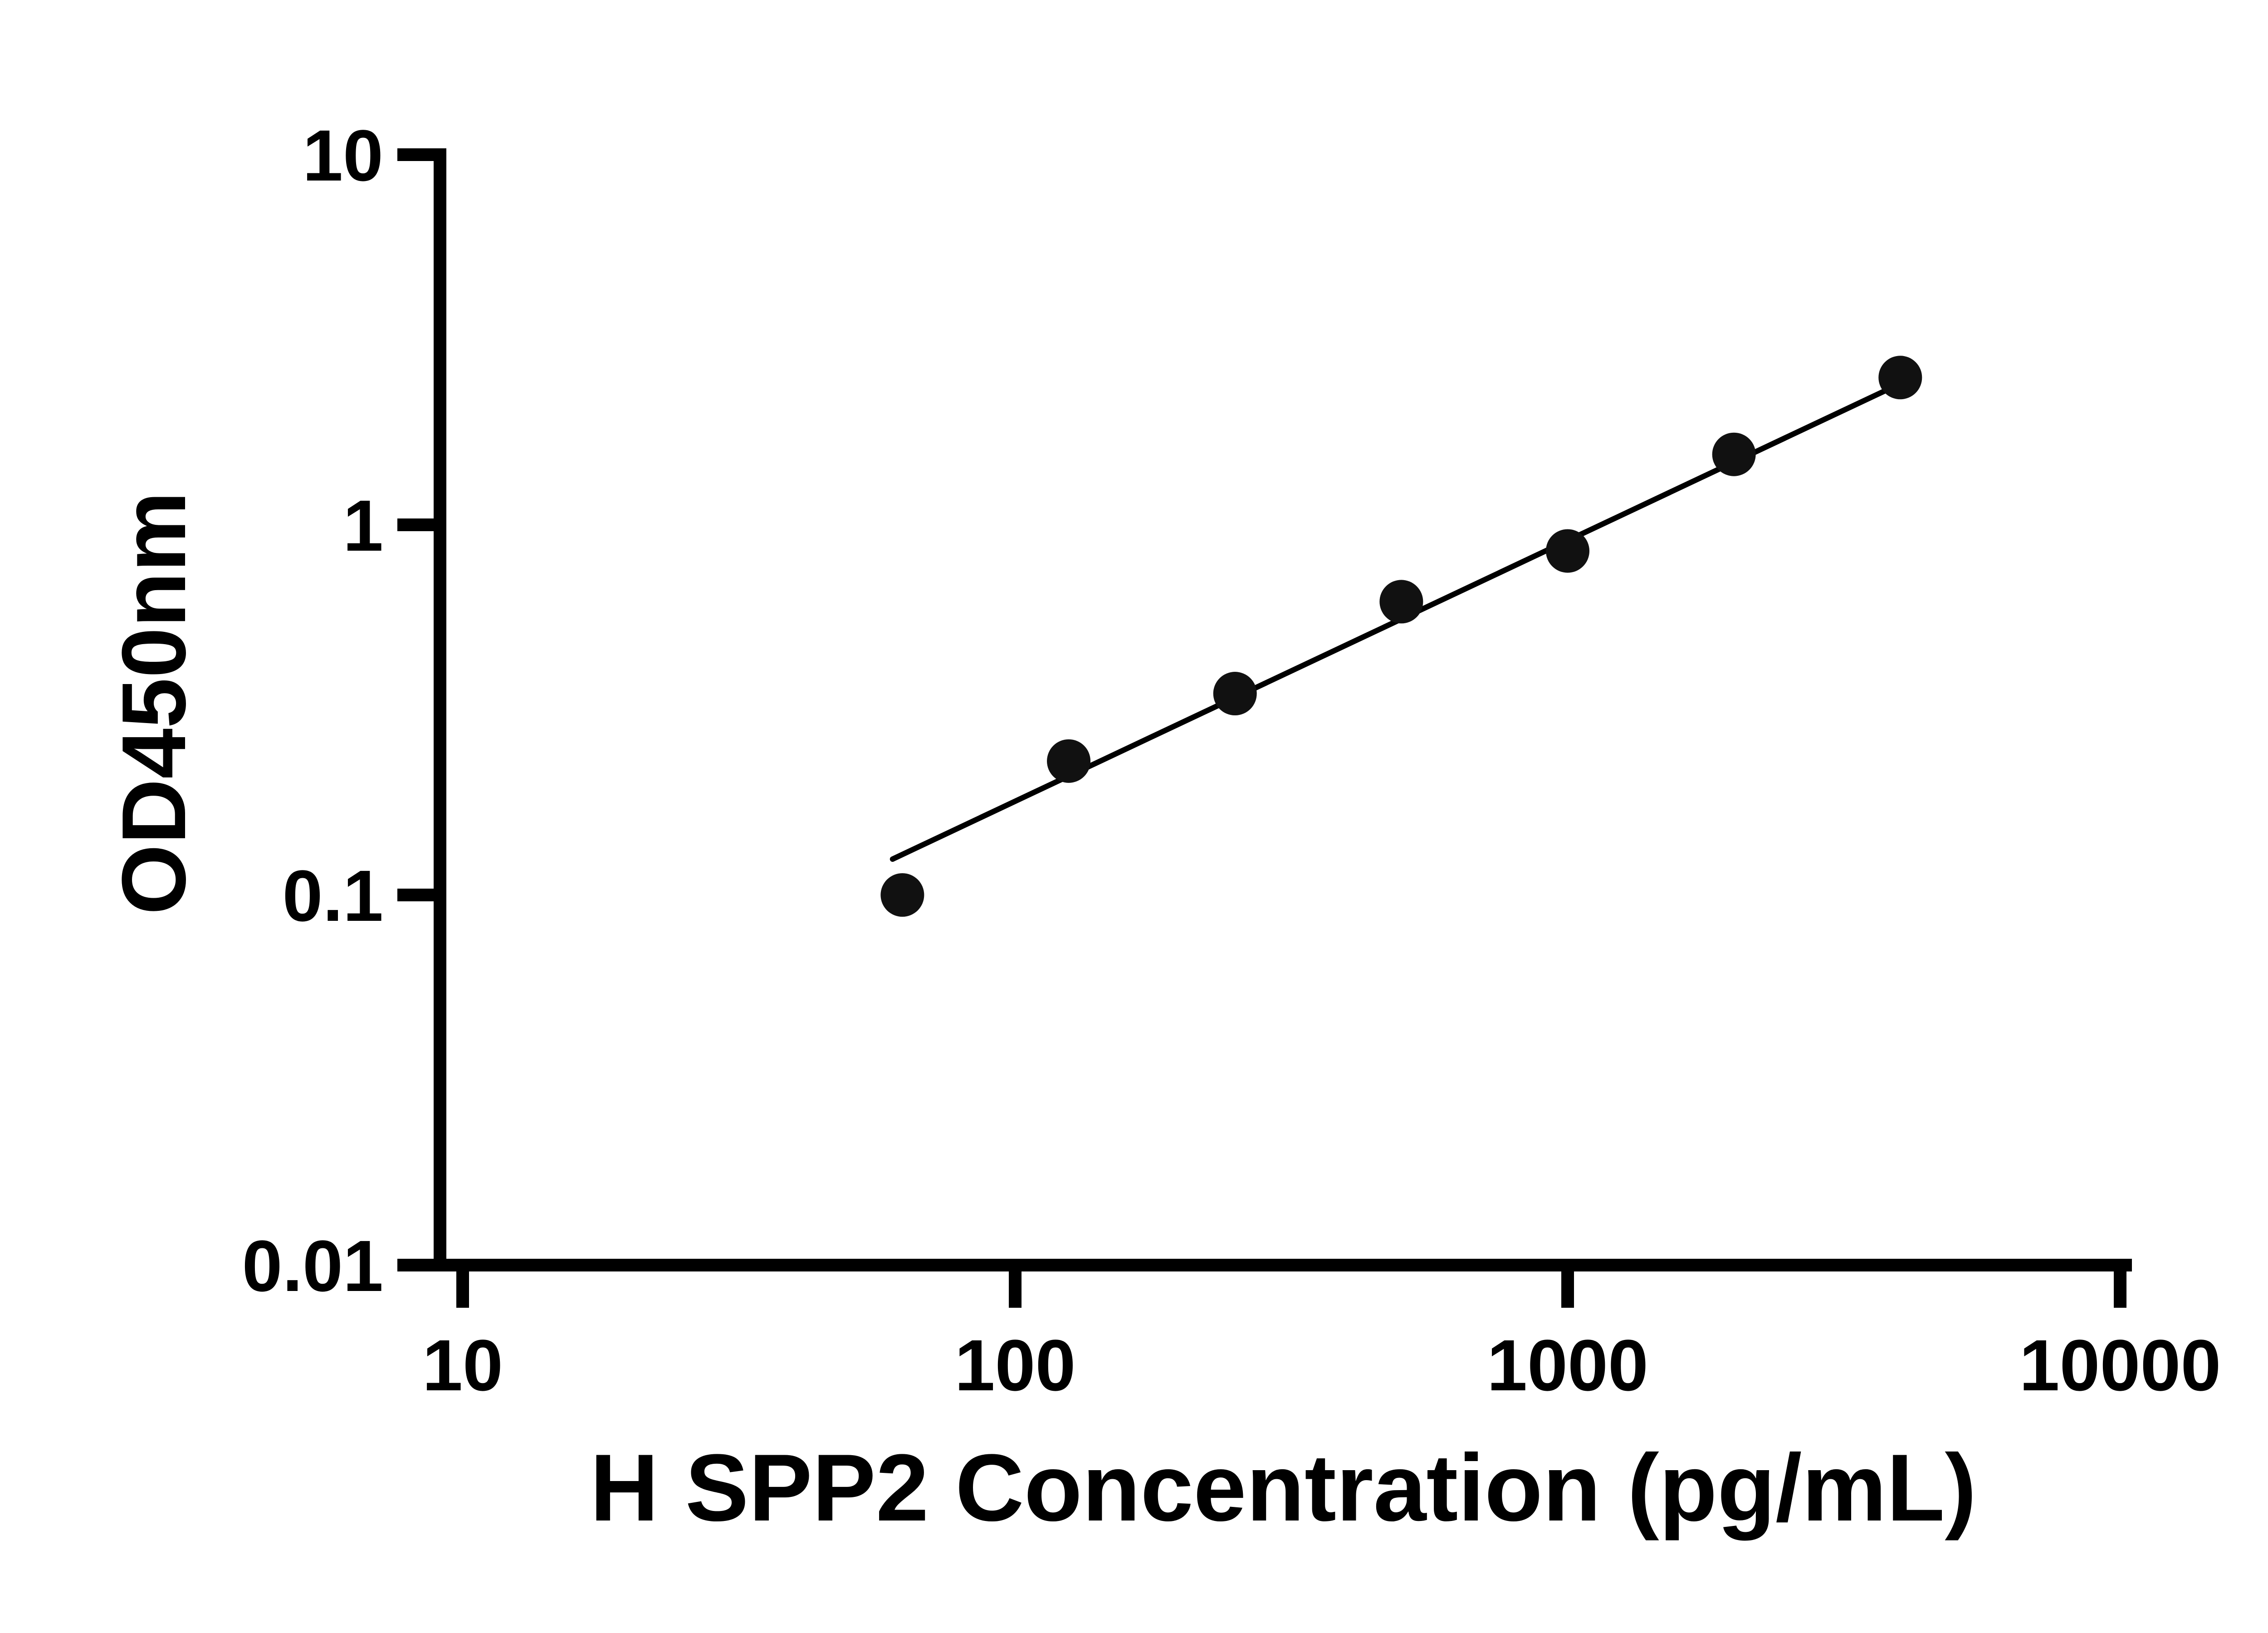 This screenshot has width=2268, height=1633. Describe the element at coordinates (312, 1265) in the screenshot. I see `y-tick-label: 0.01` at that location.